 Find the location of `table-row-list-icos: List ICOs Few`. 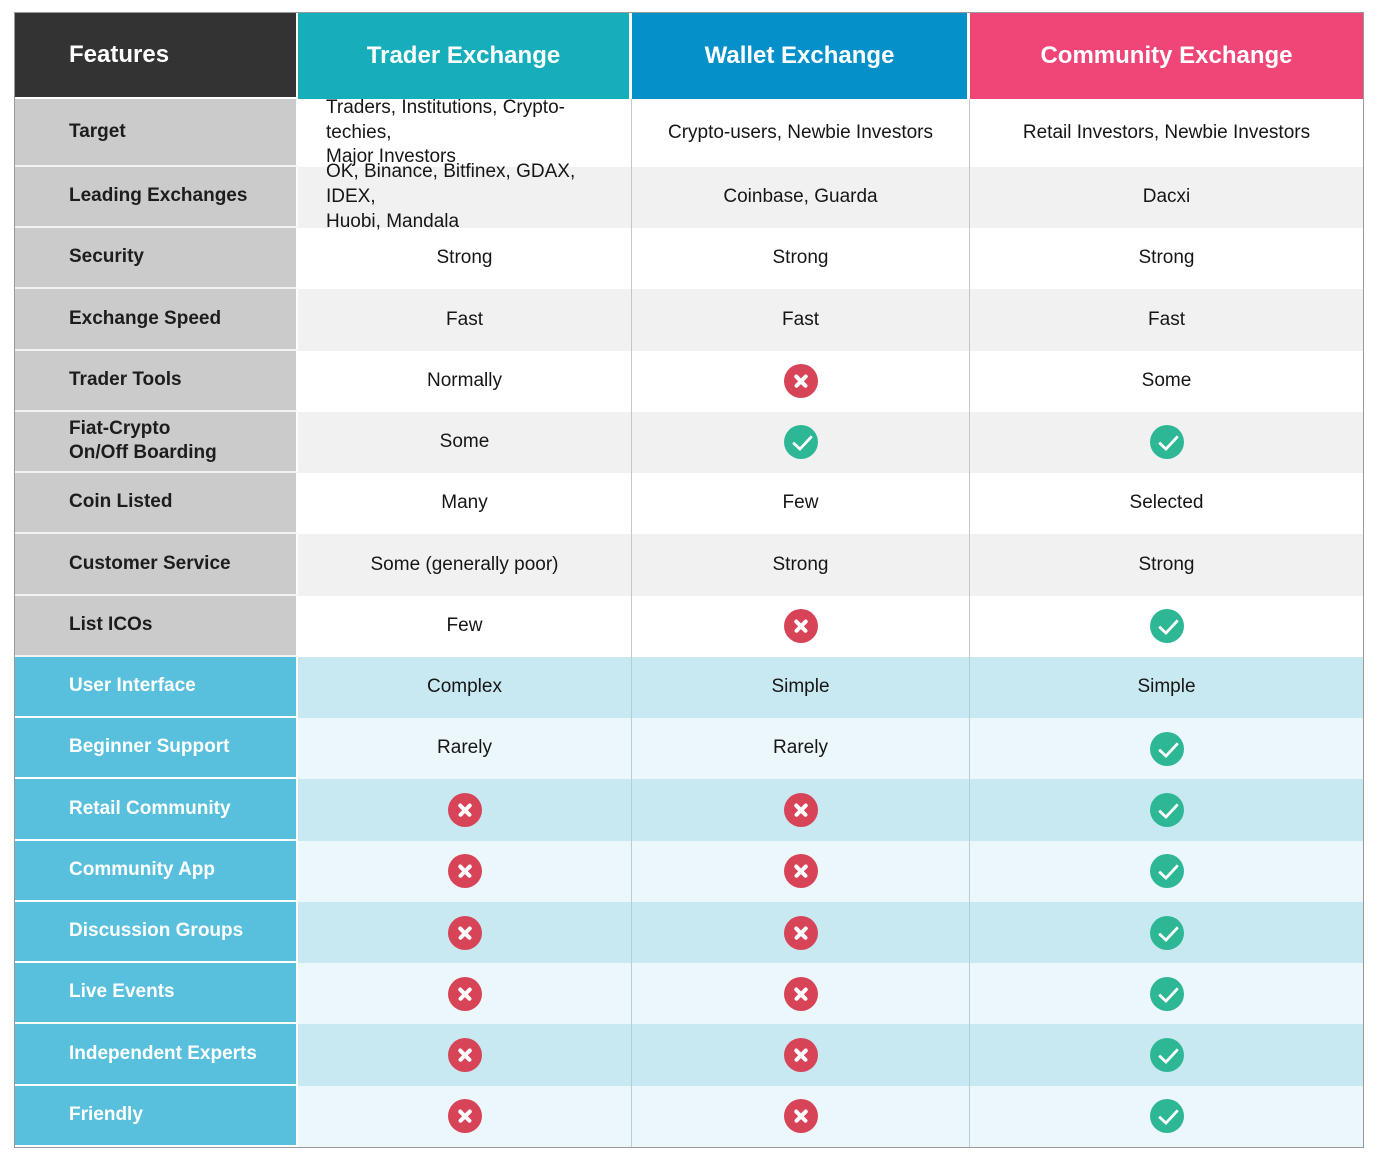

table-row-list-icos: List ICOs Few is located at coordinates (689, 626).